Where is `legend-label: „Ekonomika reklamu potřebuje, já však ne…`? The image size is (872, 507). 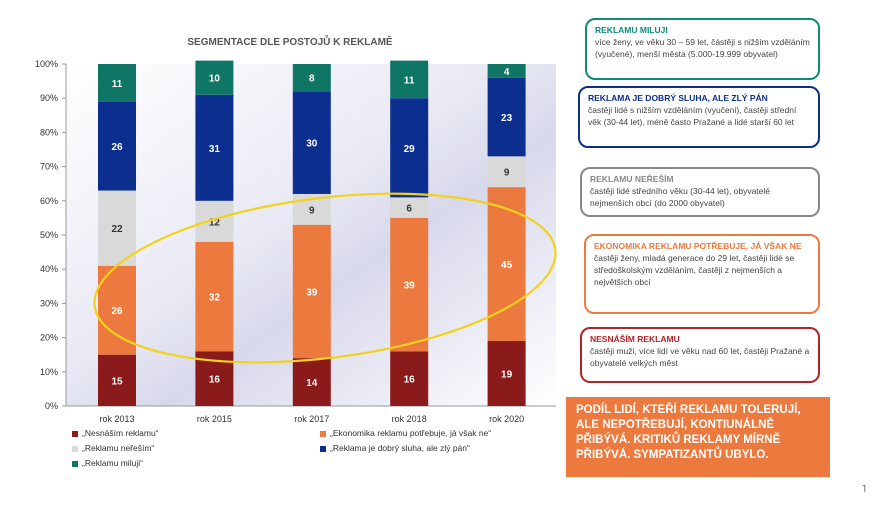
legend-label: „Ekonomika reklamu potřebuje, já však ne… is located at coordinates (411, 433).